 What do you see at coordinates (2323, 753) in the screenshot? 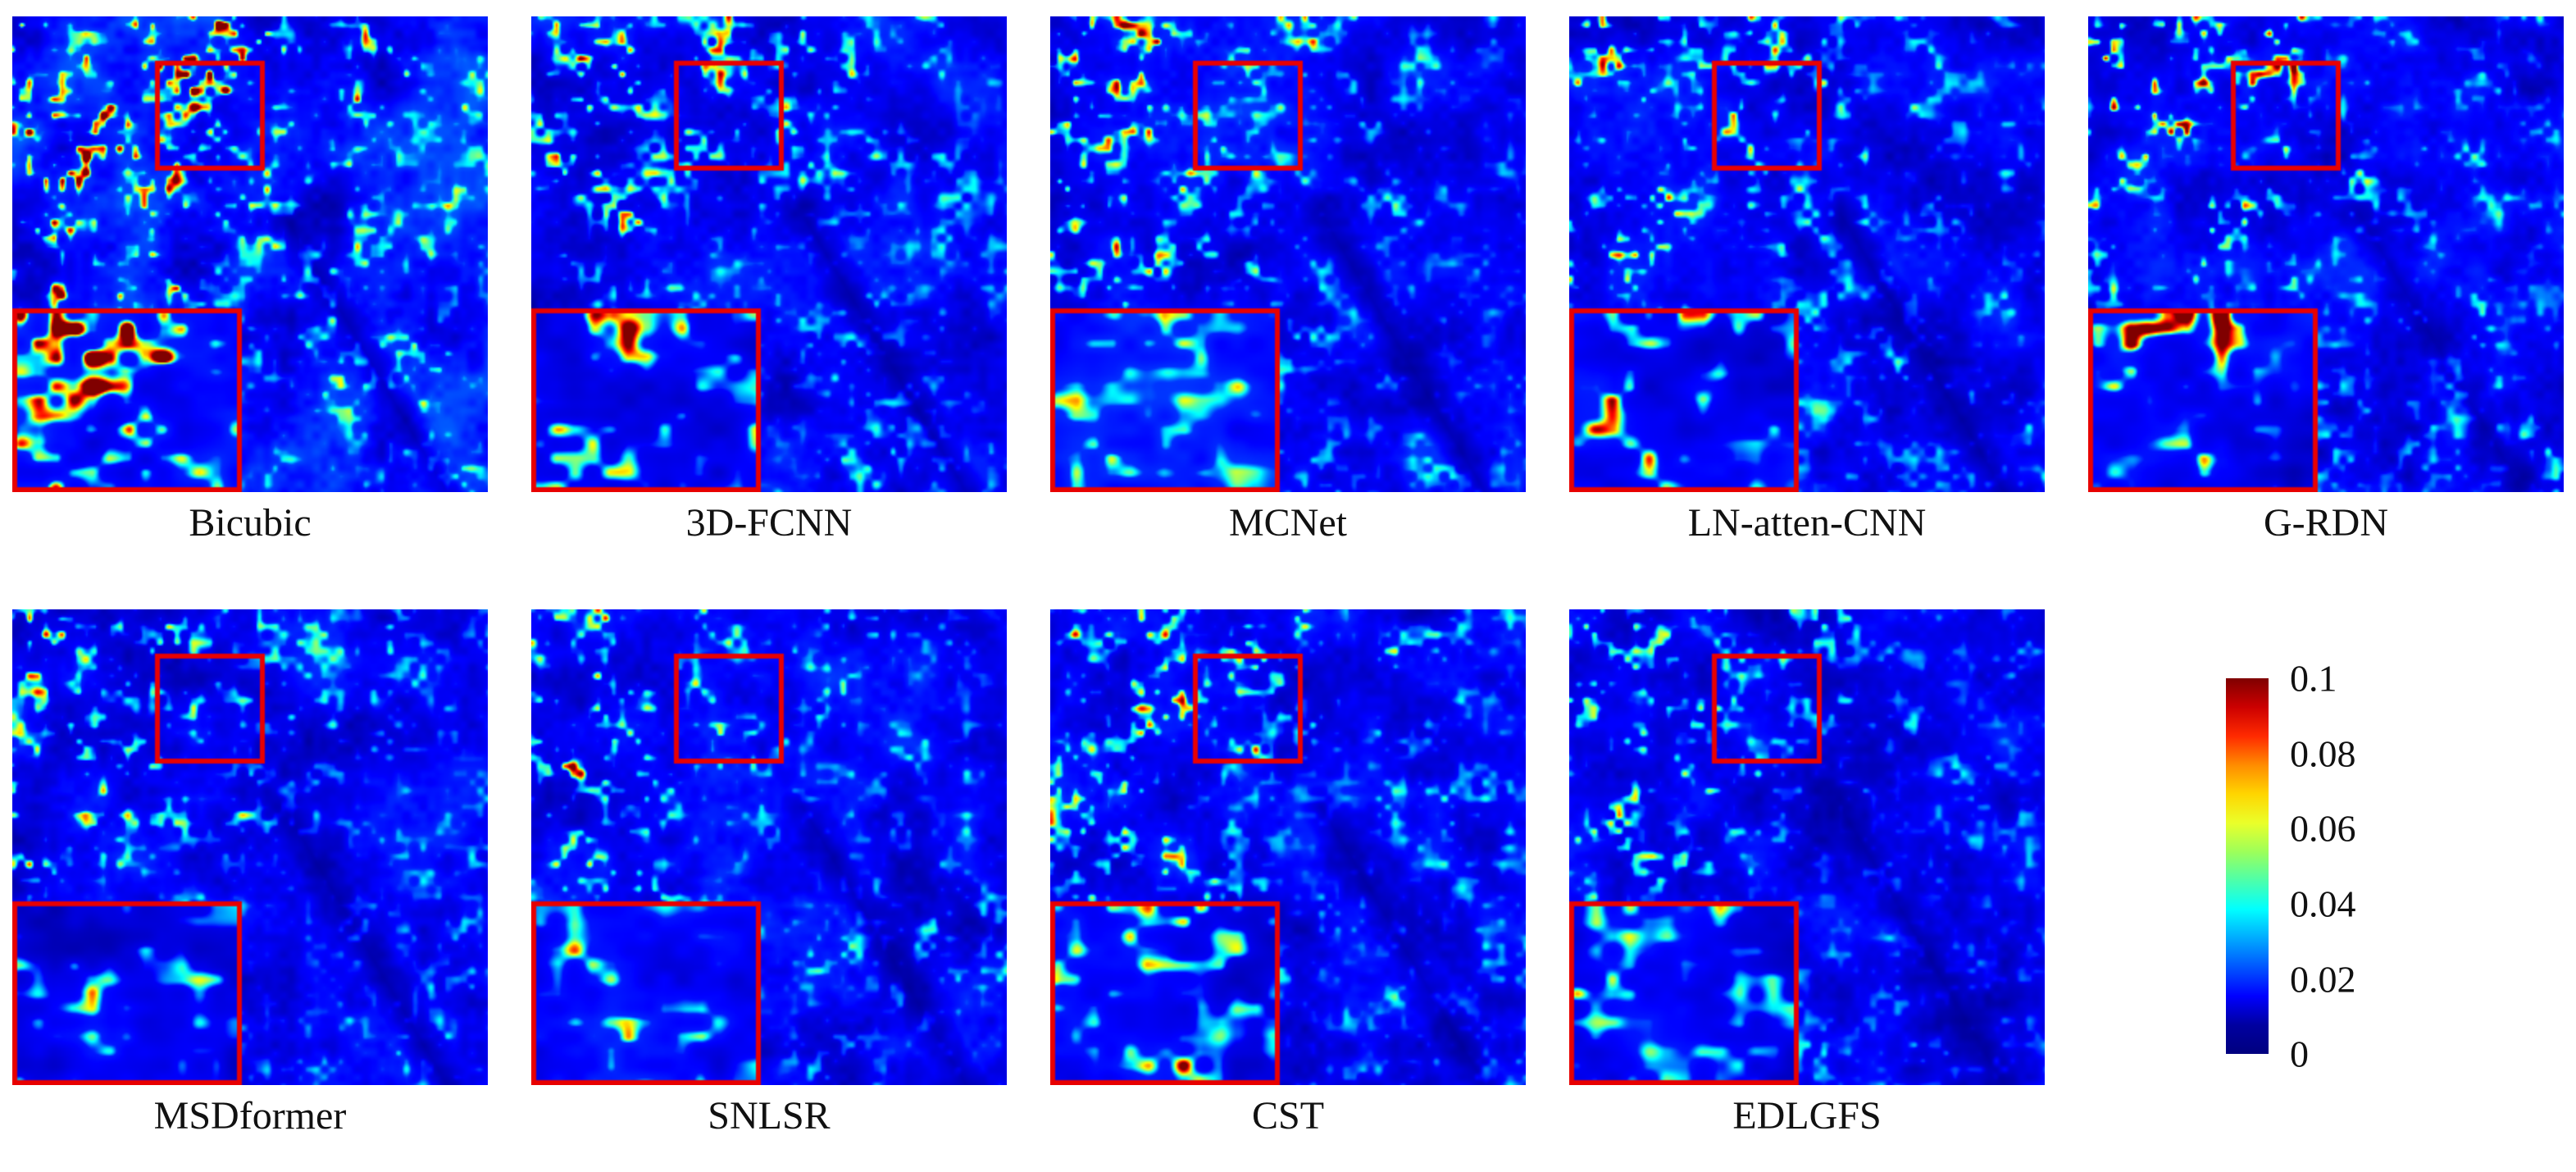
I see `colorbar-tick: 0.08` at bounding box center [2323, 753].